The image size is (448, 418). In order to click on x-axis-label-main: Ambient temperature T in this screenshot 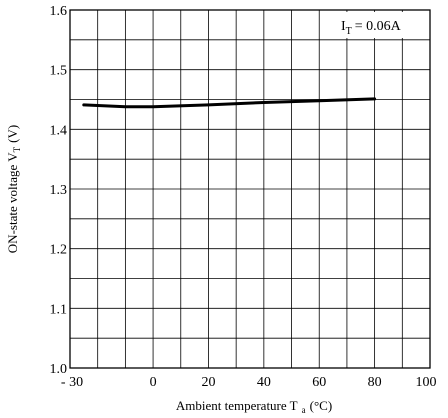, I will do `click(237, 405)`.